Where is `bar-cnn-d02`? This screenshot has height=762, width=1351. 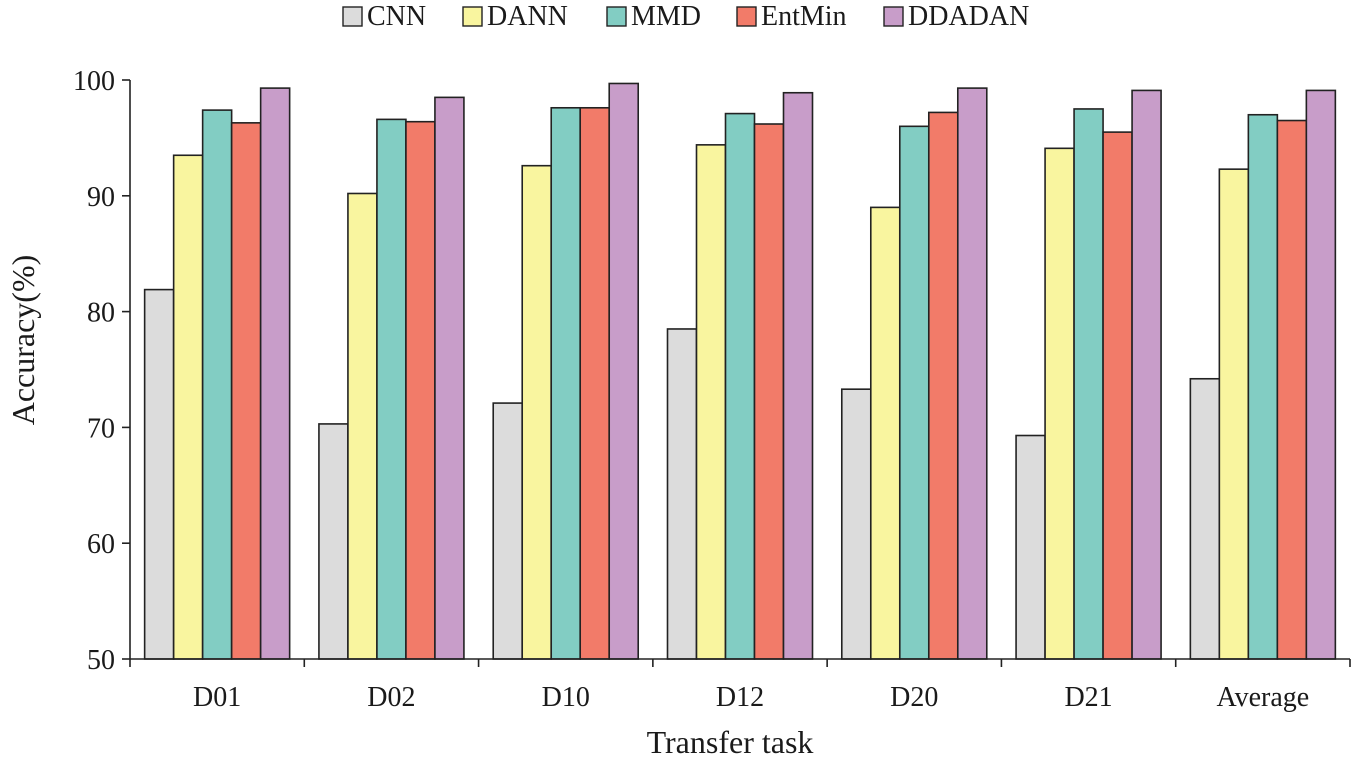
bar-cnn-d02 is located at coordinates (333, 541).